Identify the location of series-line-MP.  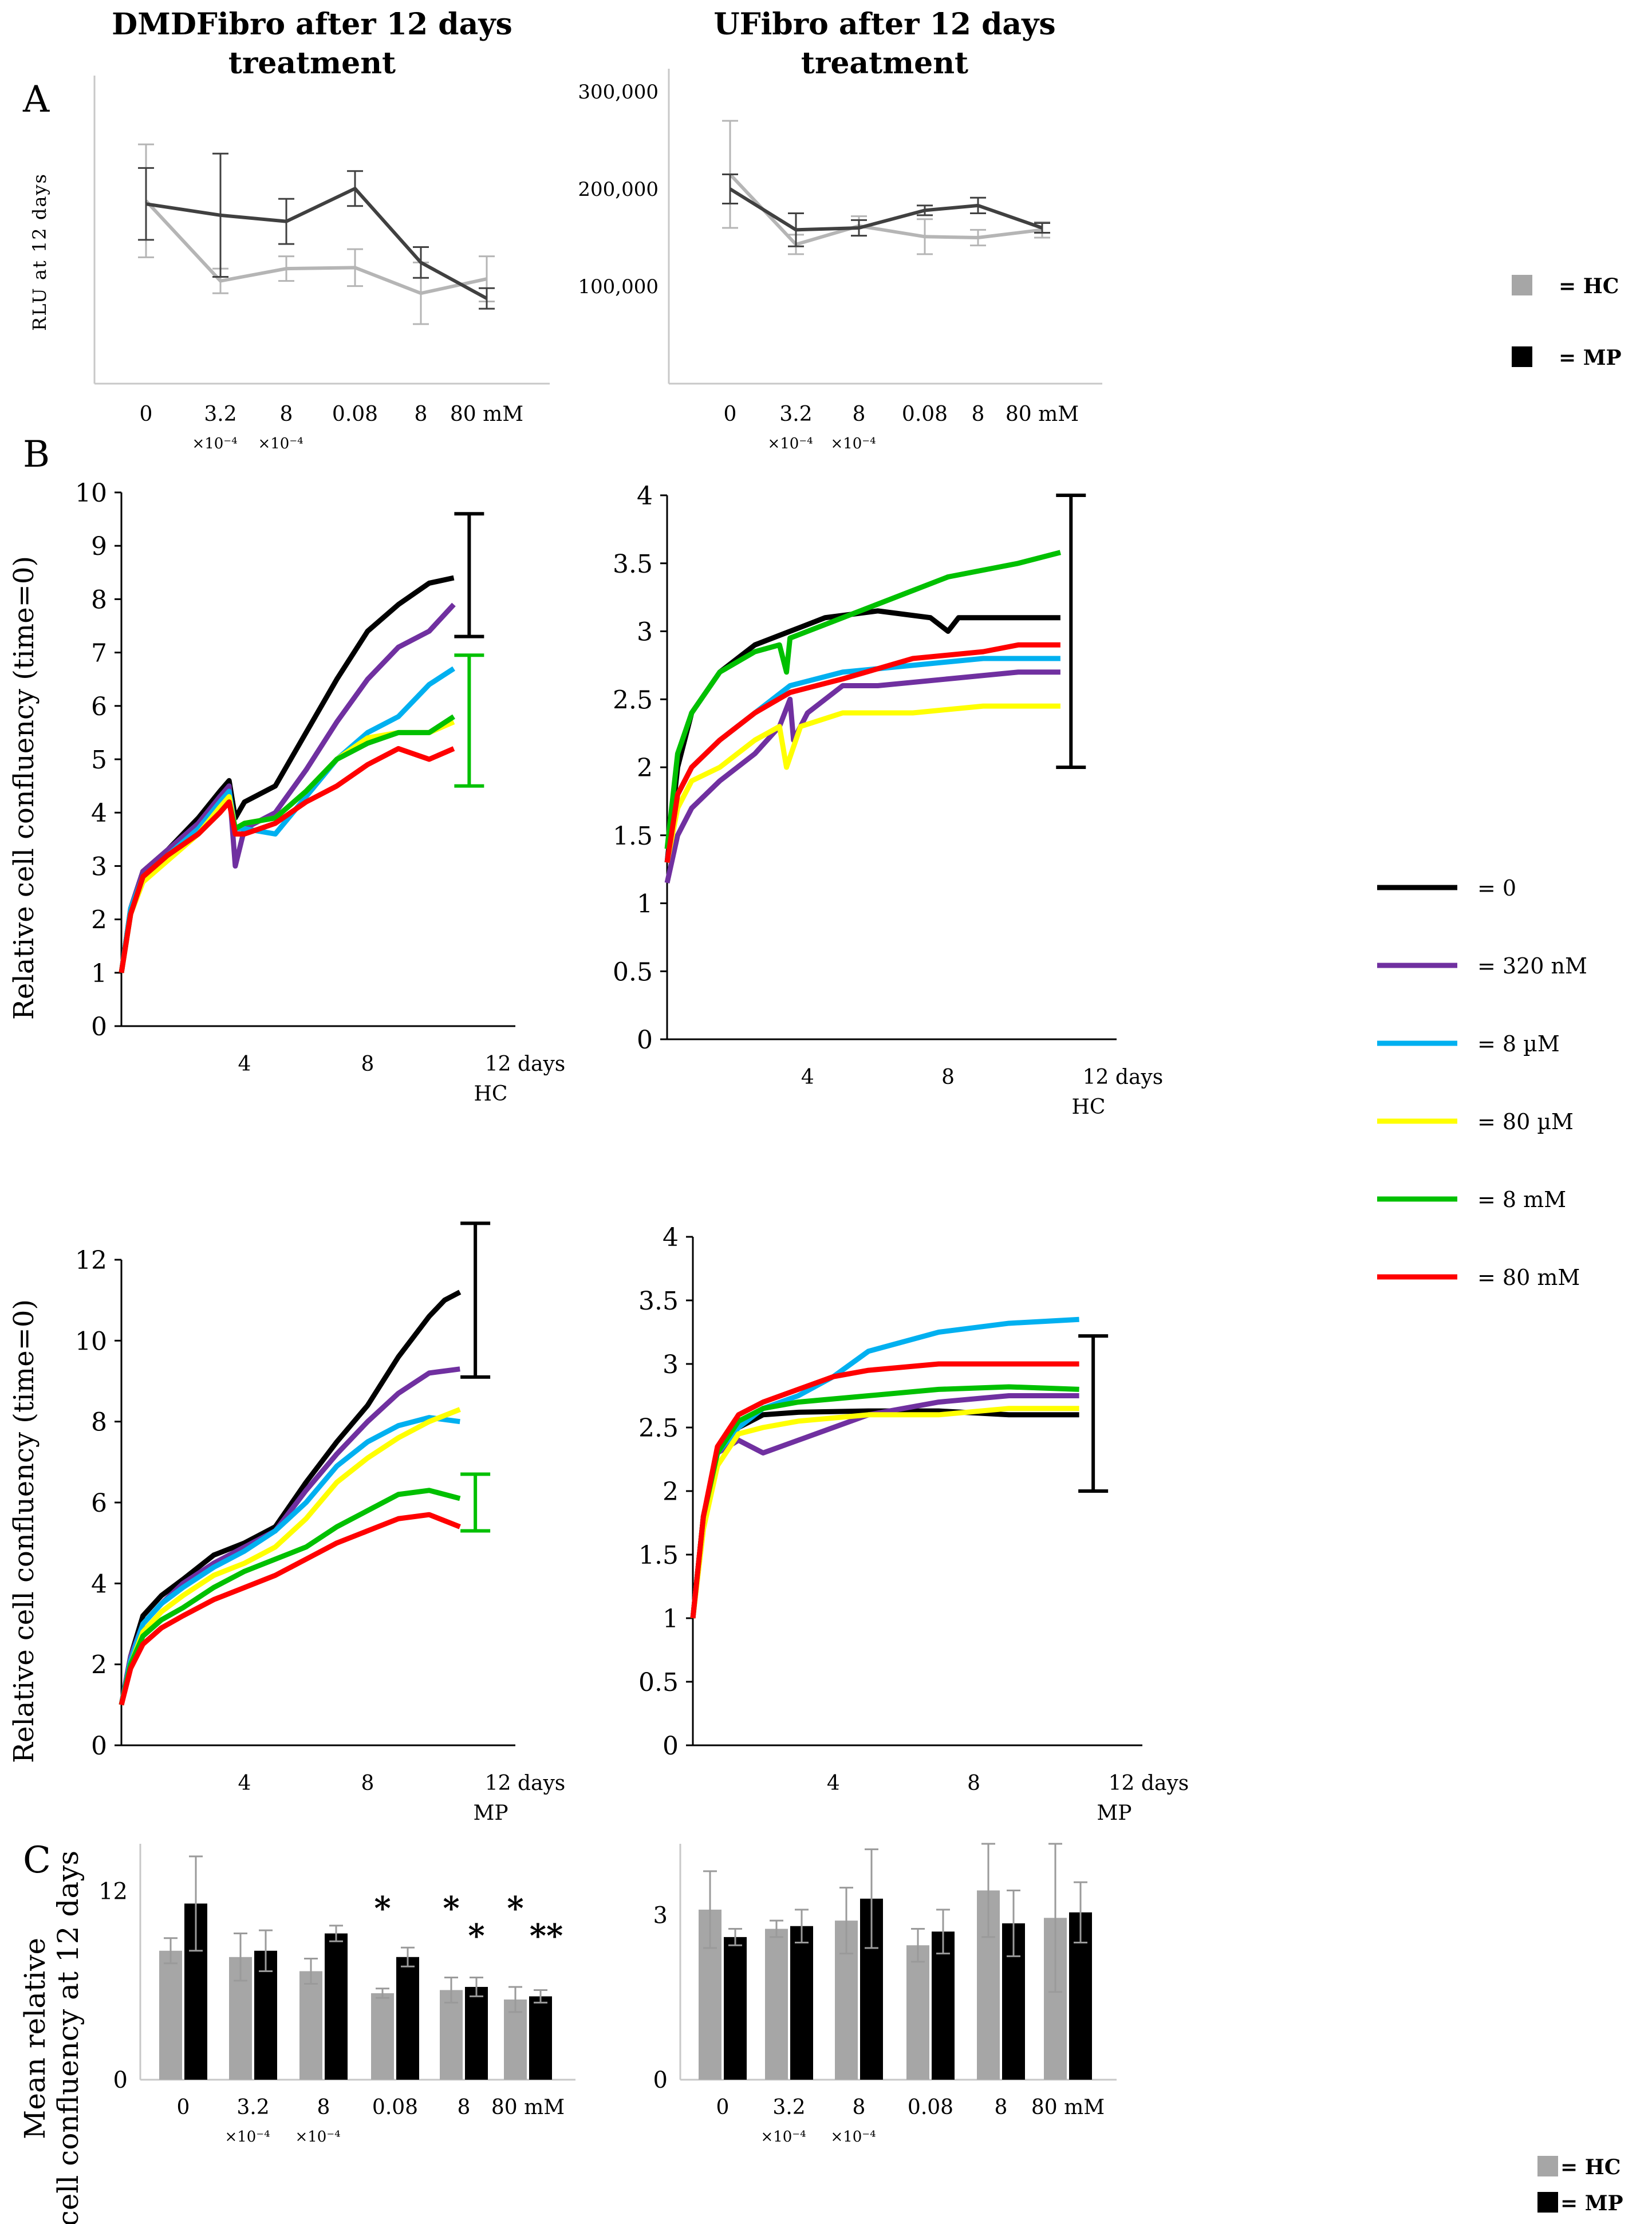
(317, 243).